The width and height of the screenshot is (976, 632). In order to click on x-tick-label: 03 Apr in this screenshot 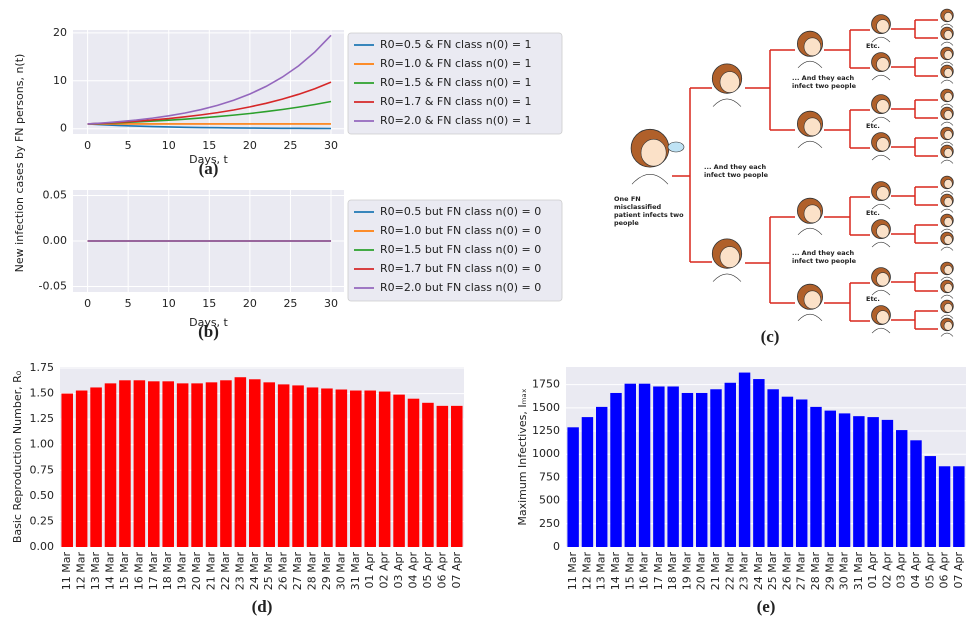, I will do `click(901, 570)`.